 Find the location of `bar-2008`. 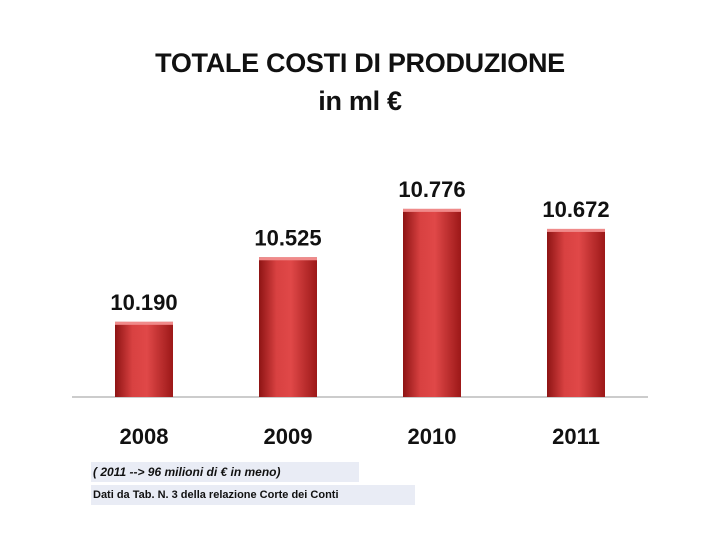

bar-2008 is located at coordinates (144, 359).